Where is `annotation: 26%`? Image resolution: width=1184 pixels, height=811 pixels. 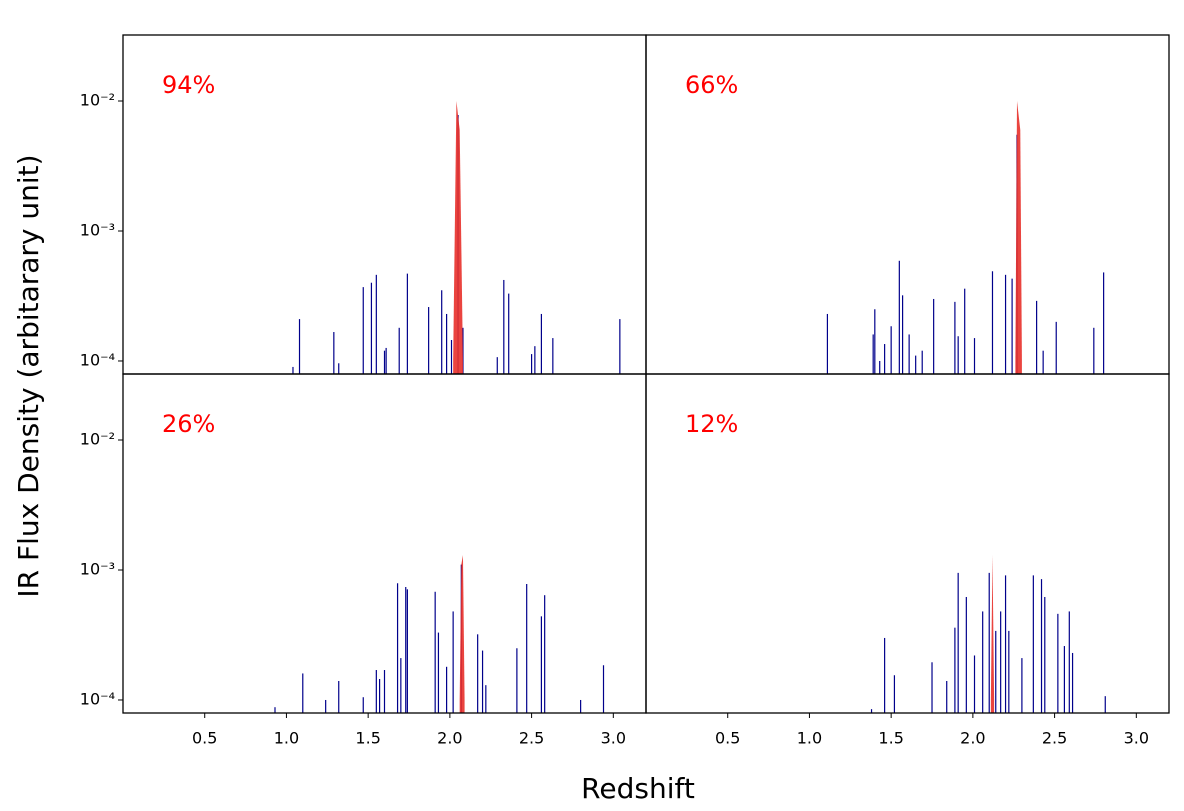 annotation: 26% is located at coordinates (188, 424).